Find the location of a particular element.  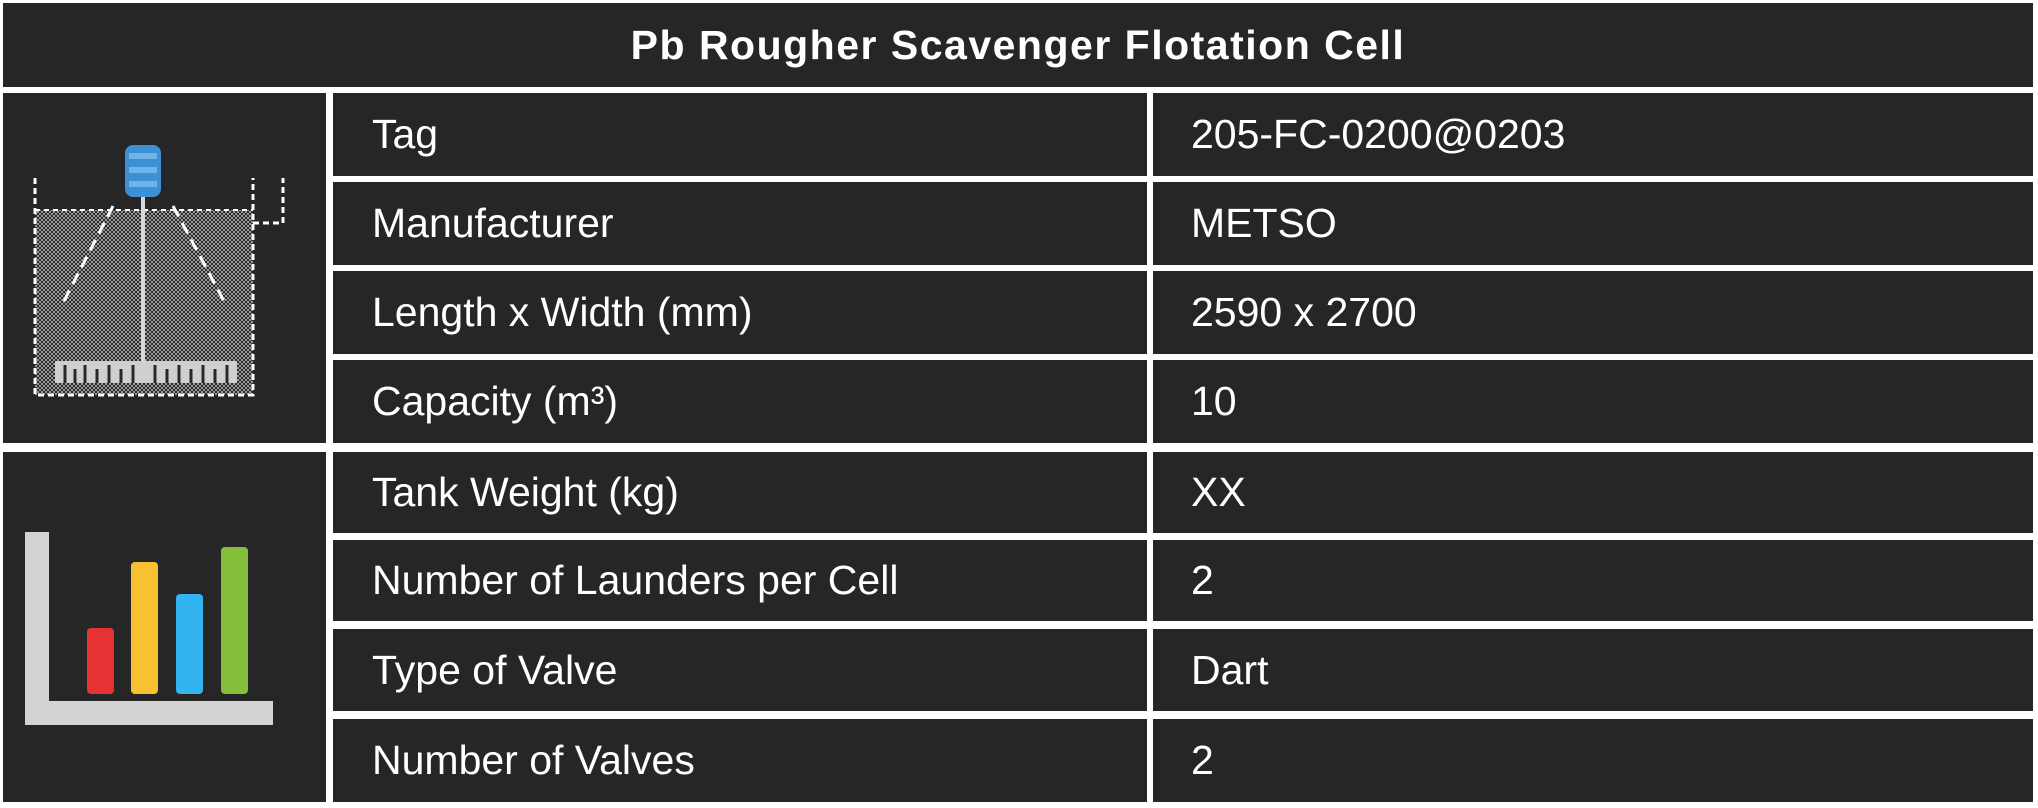

value-manufacturer: METSO is located at coordinates (1593, 223).